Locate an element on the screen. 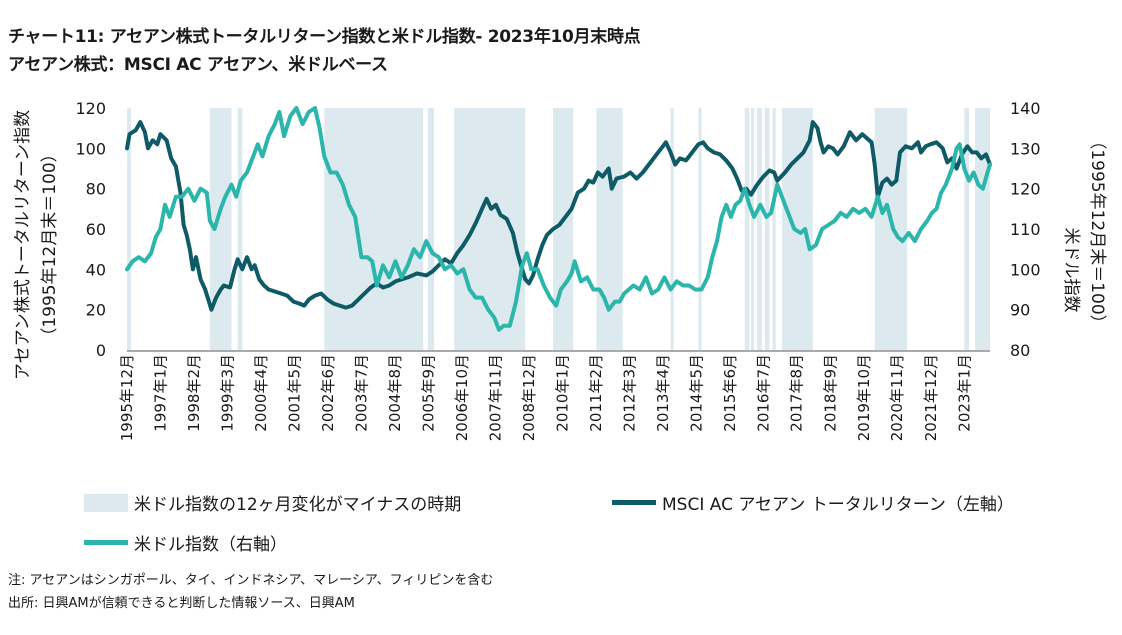  chart-subtitle: アセアン株式：MSCI AC アセアン、米ドルベース is located at coordinates (198, 65).